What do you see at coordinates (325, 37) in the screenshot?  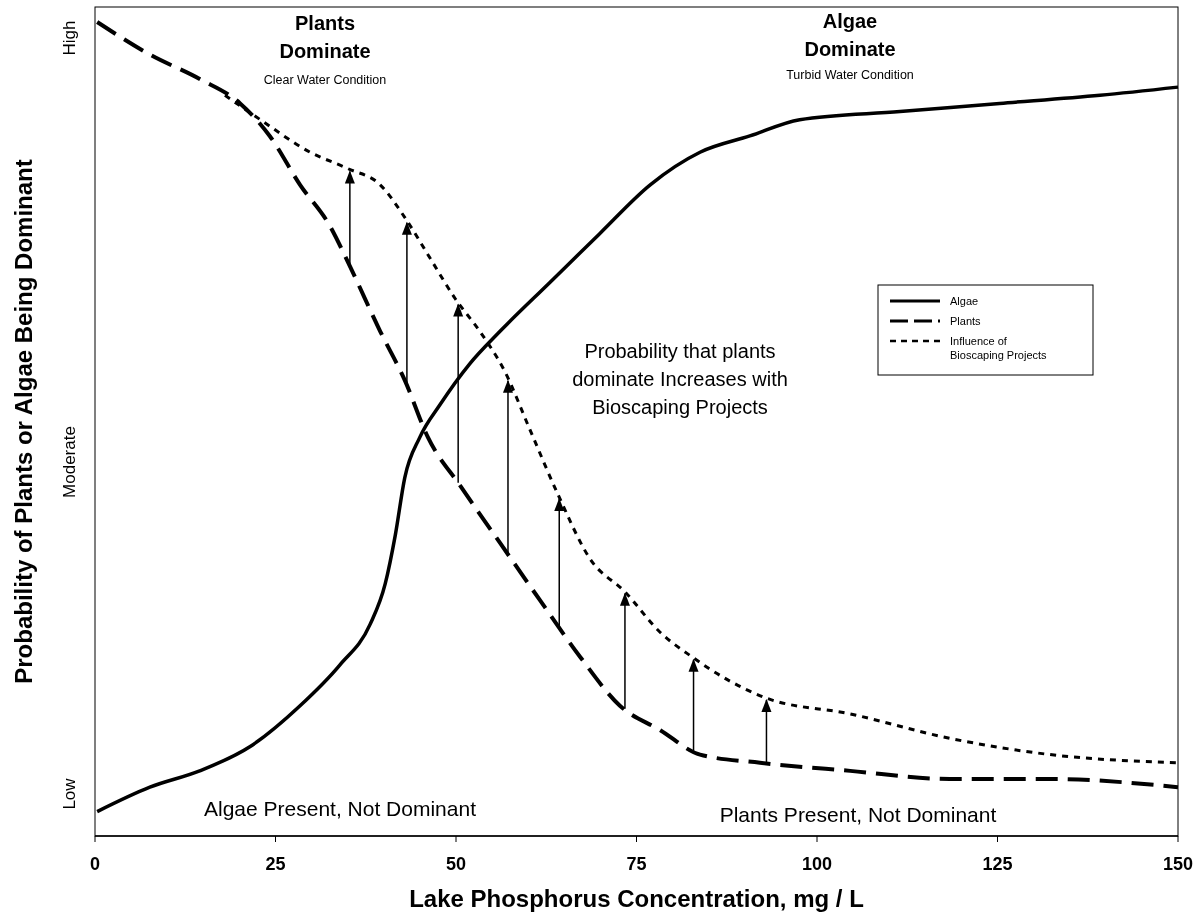 I see `annotation: Plants Dominate` at bounding box center [325, 37].